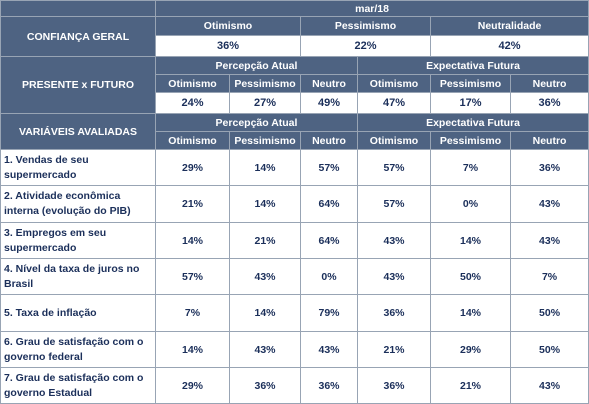 The image size is (589, 404). Describe the element at coordinates (509, 26) in the screenshot. I see `confianca-header-neutralidade: Neutralidade` at that location.